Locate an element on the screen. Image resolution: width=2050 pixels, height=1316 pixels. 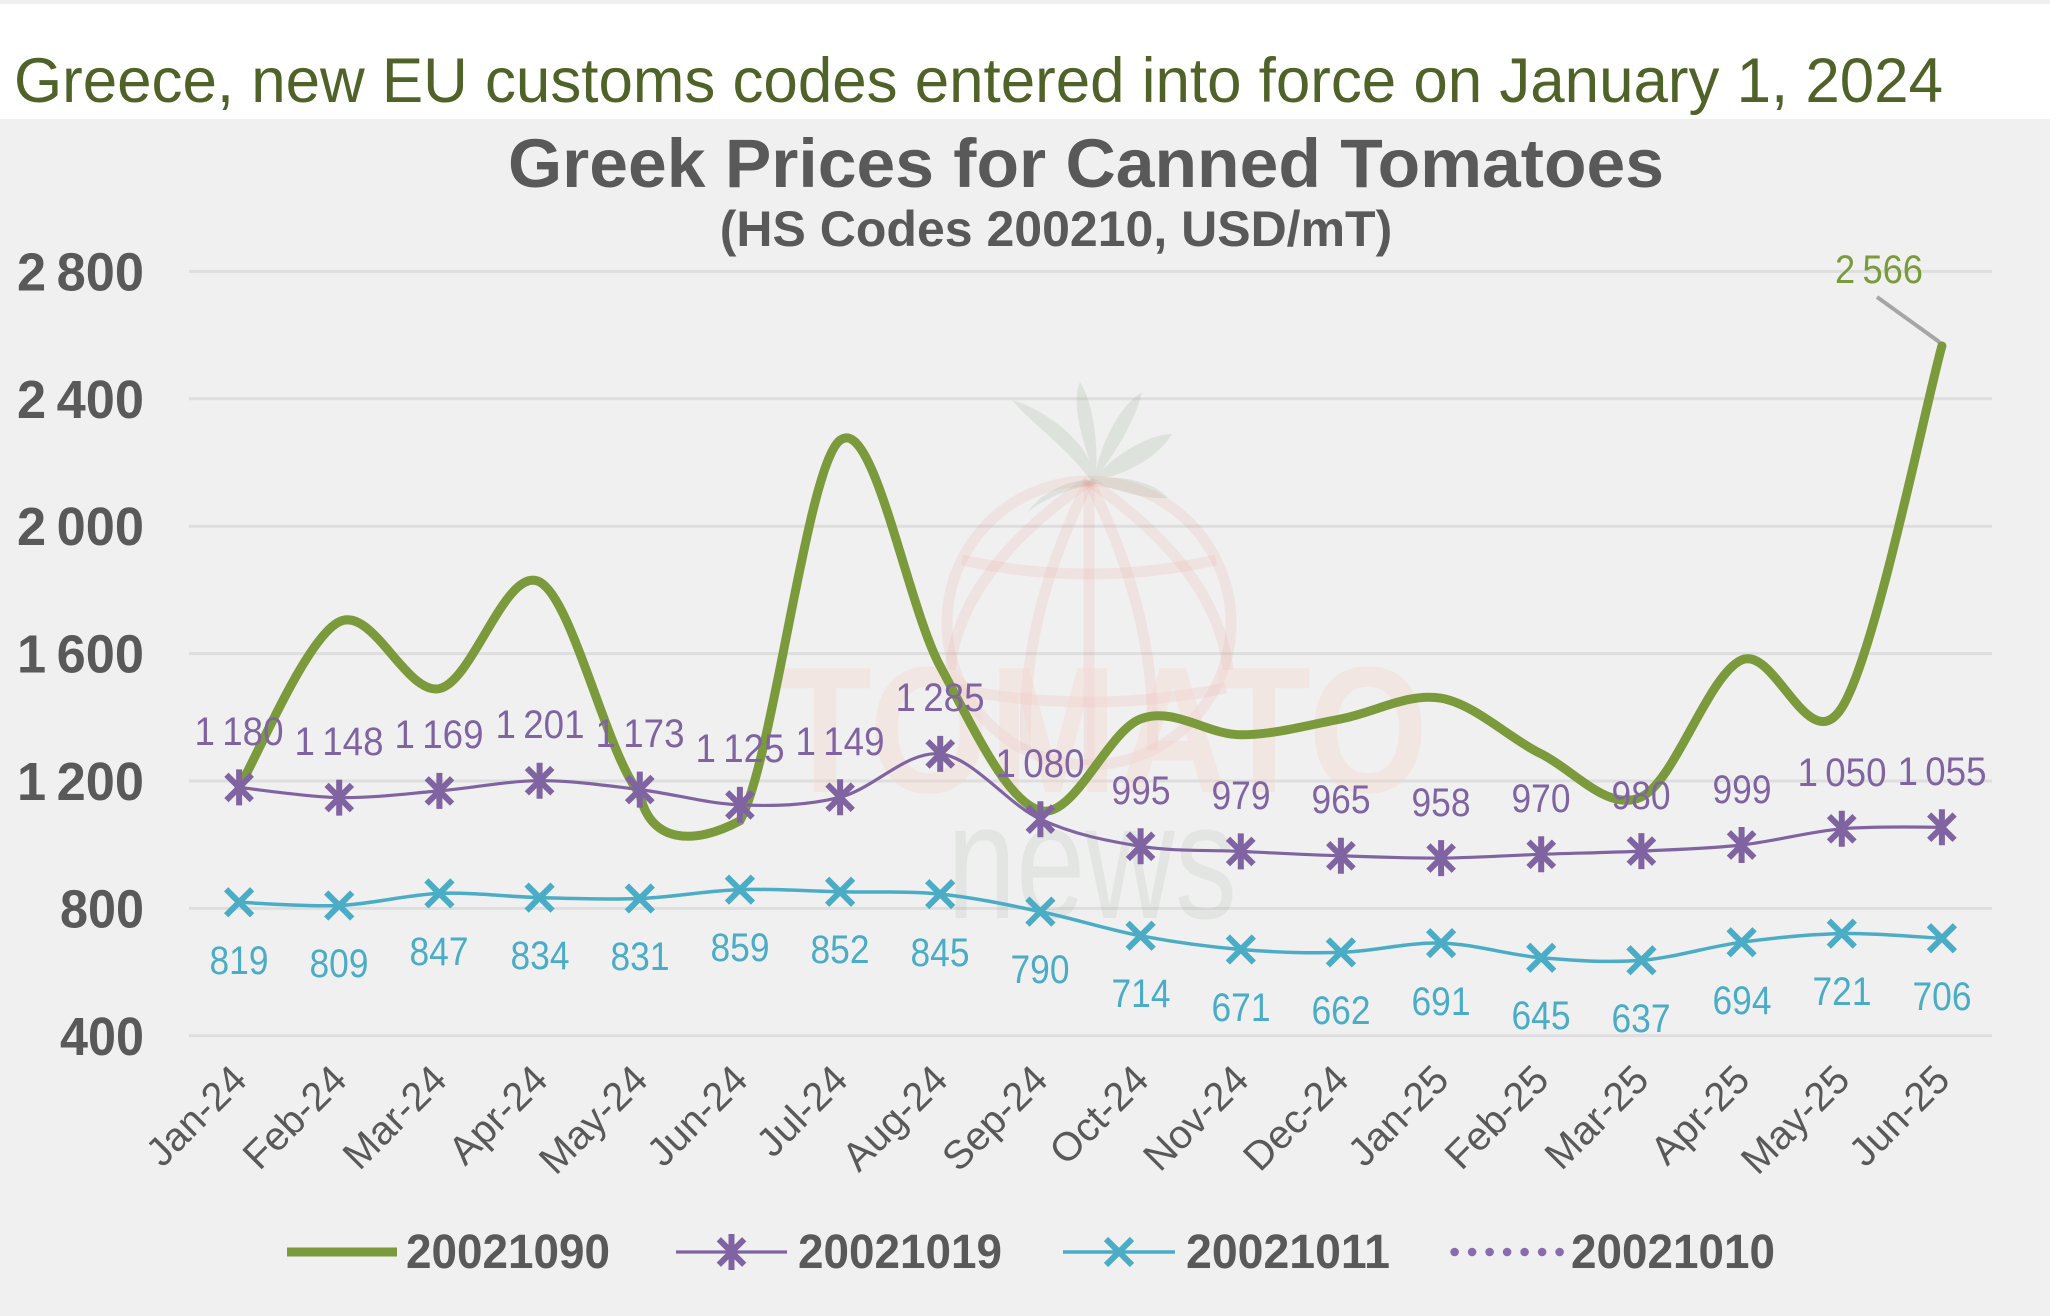
svg-text: 671 is located at coordinates (1241, 1008).